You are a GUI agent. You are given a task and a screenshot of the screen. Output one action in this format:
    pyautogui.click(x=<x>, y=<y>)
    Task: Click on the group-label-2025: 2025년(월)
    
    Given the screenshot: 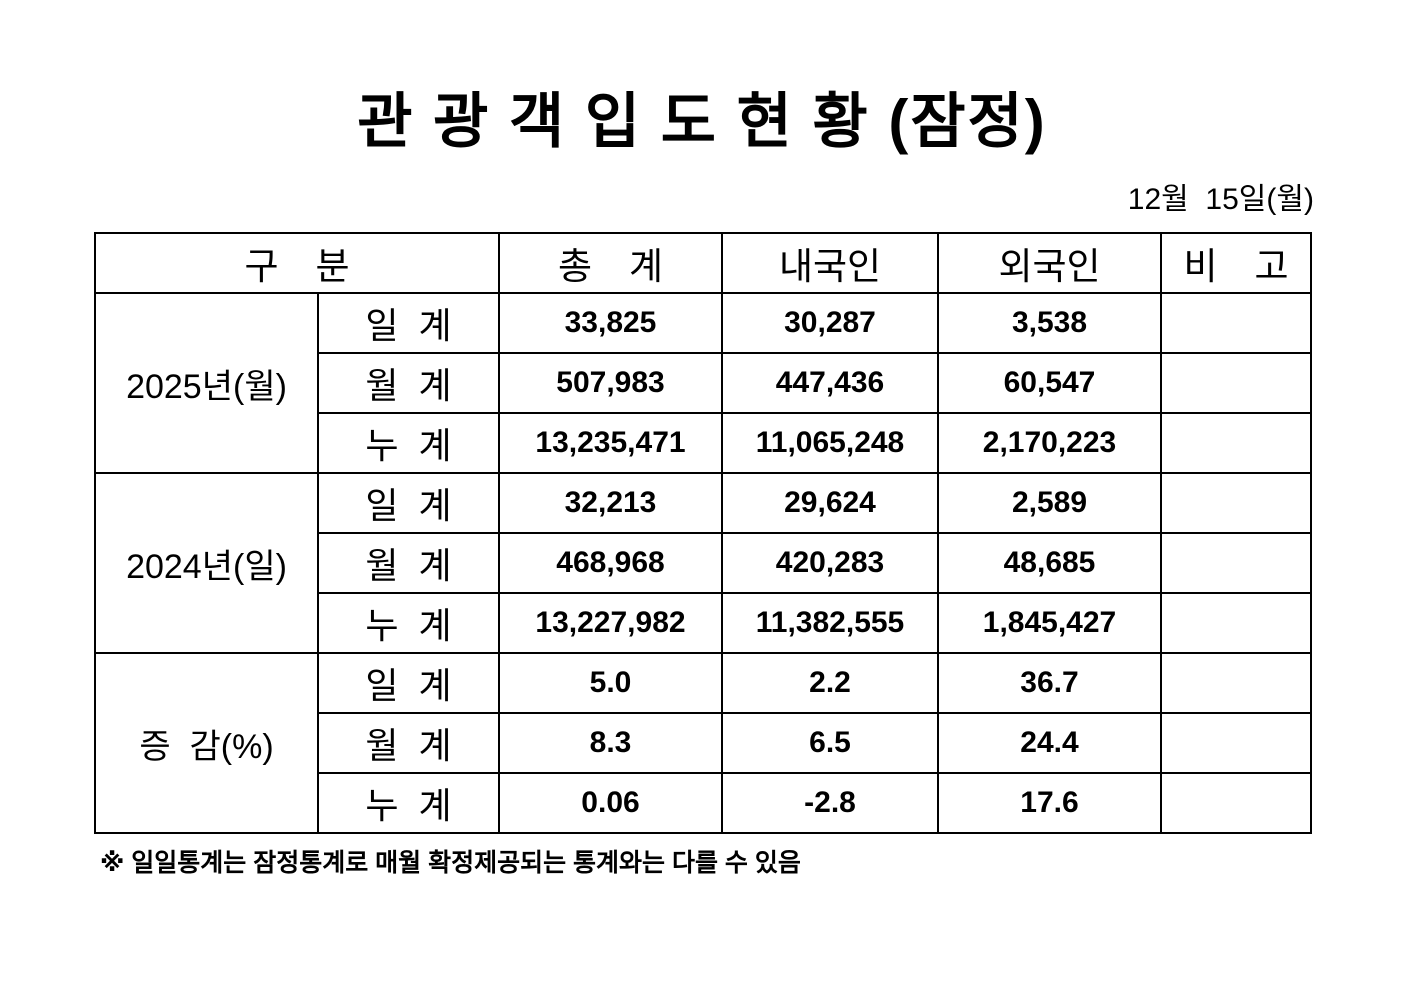 What is the action you would take?
    pyautogui.click(x=206, y=383)
    